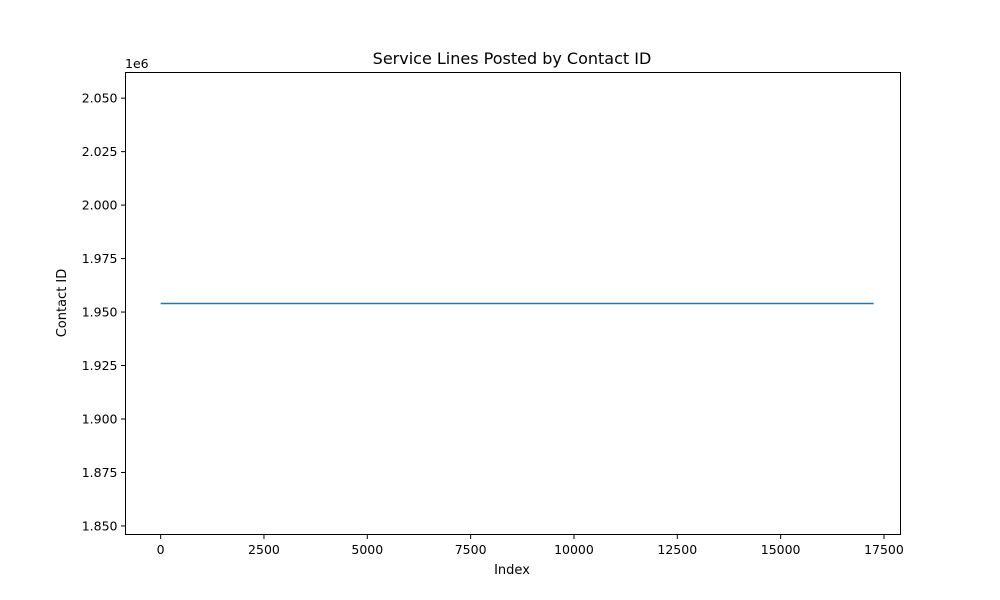  What do you see at coordinates (530, 545) in the screenshot?
I see `x-axis: 0 2500 5000 7500 10000 12500 15000 17500` at bounding box center [530, 545].